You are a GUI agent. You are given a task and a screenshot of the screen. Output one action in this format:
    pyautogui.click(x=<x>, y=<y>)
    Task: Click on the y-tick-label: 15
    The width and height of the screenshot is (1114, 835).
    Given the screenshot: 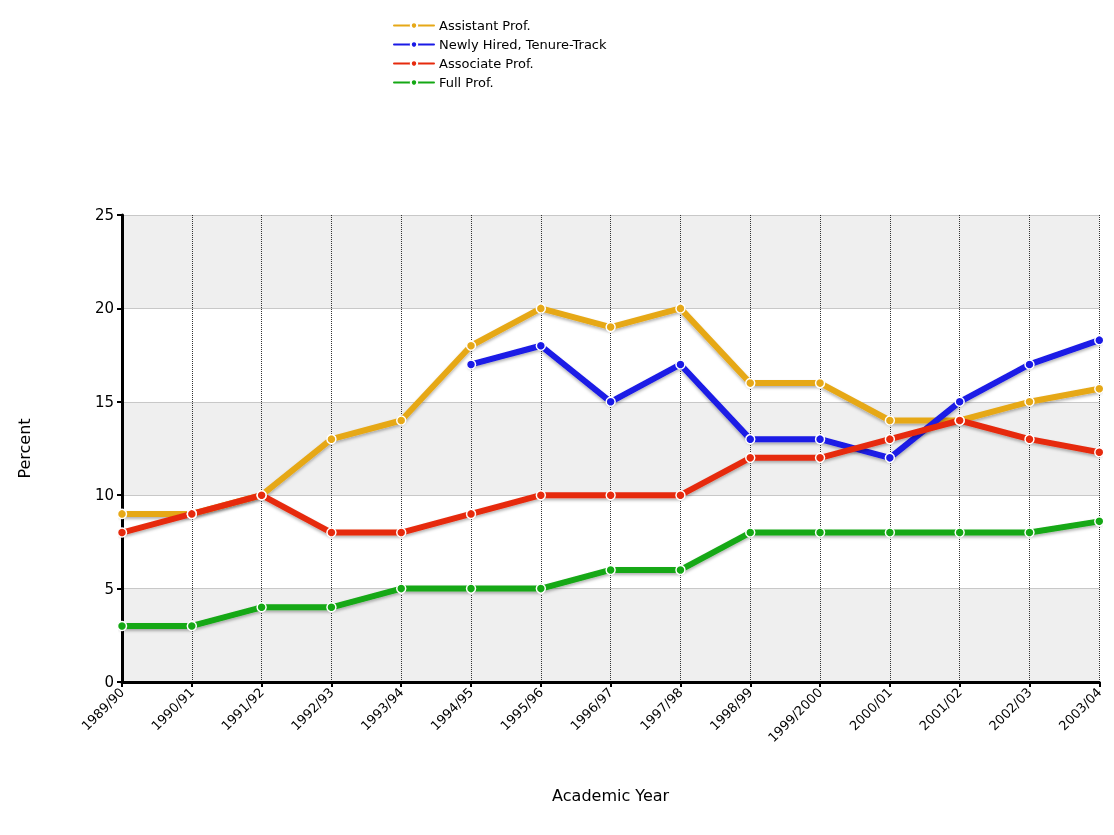 What is the action you would take?
    pyautogui.click(x=104, y=401)
    